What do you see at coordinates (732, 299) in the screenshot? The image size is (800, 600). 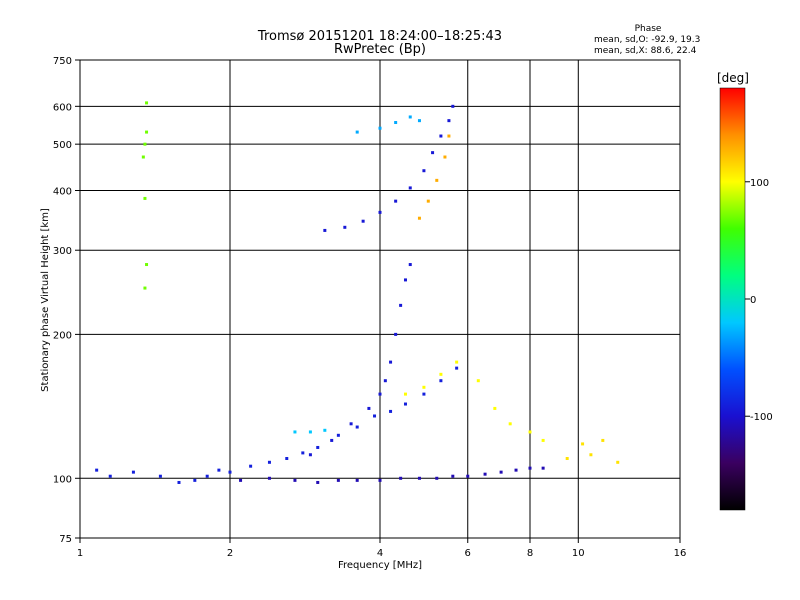 I see `colorbar` at bounding box center [732, 299].